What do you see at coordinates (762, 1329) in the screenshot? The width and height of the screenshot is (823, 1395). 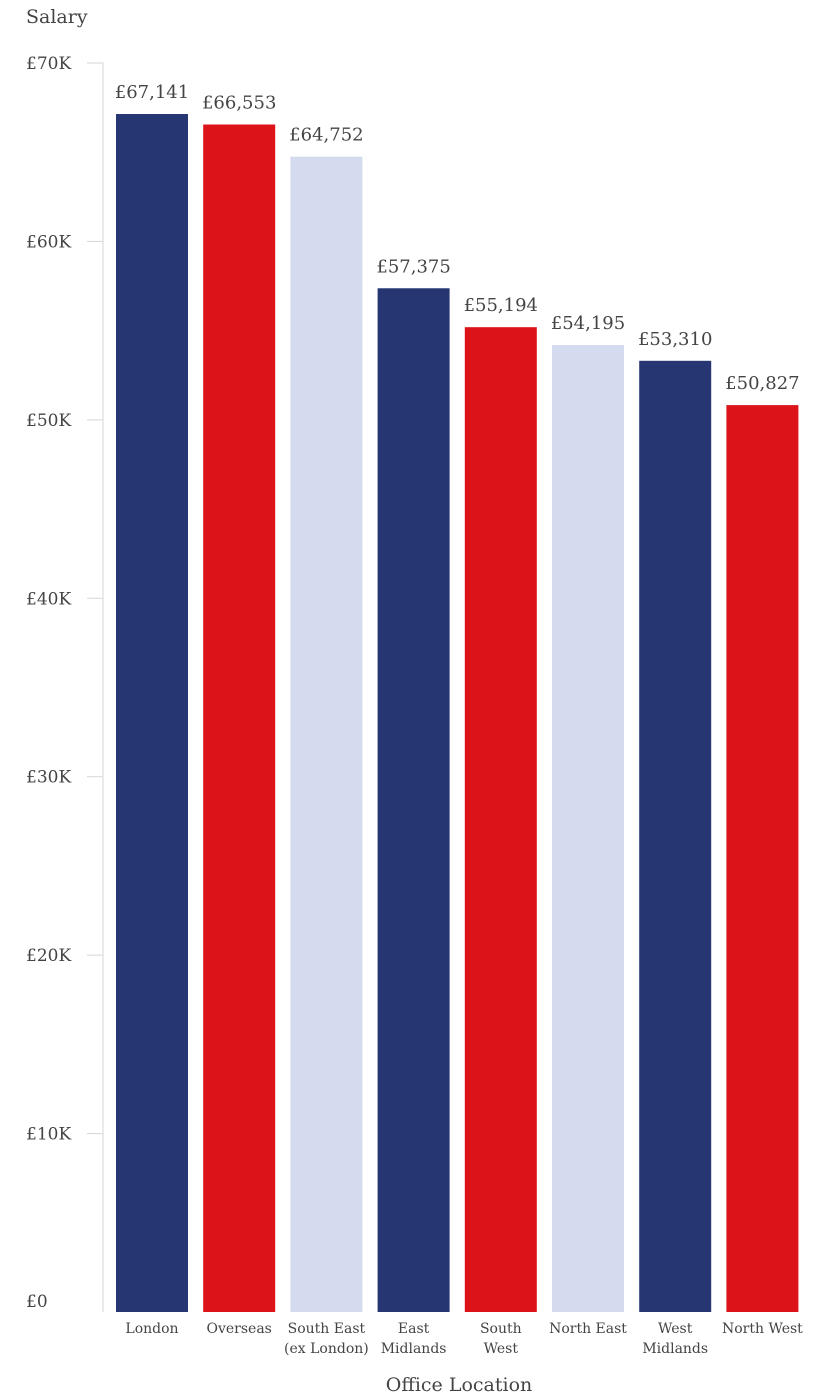 I see `x-tick-label: North West` at bounding box center [762, 1329].